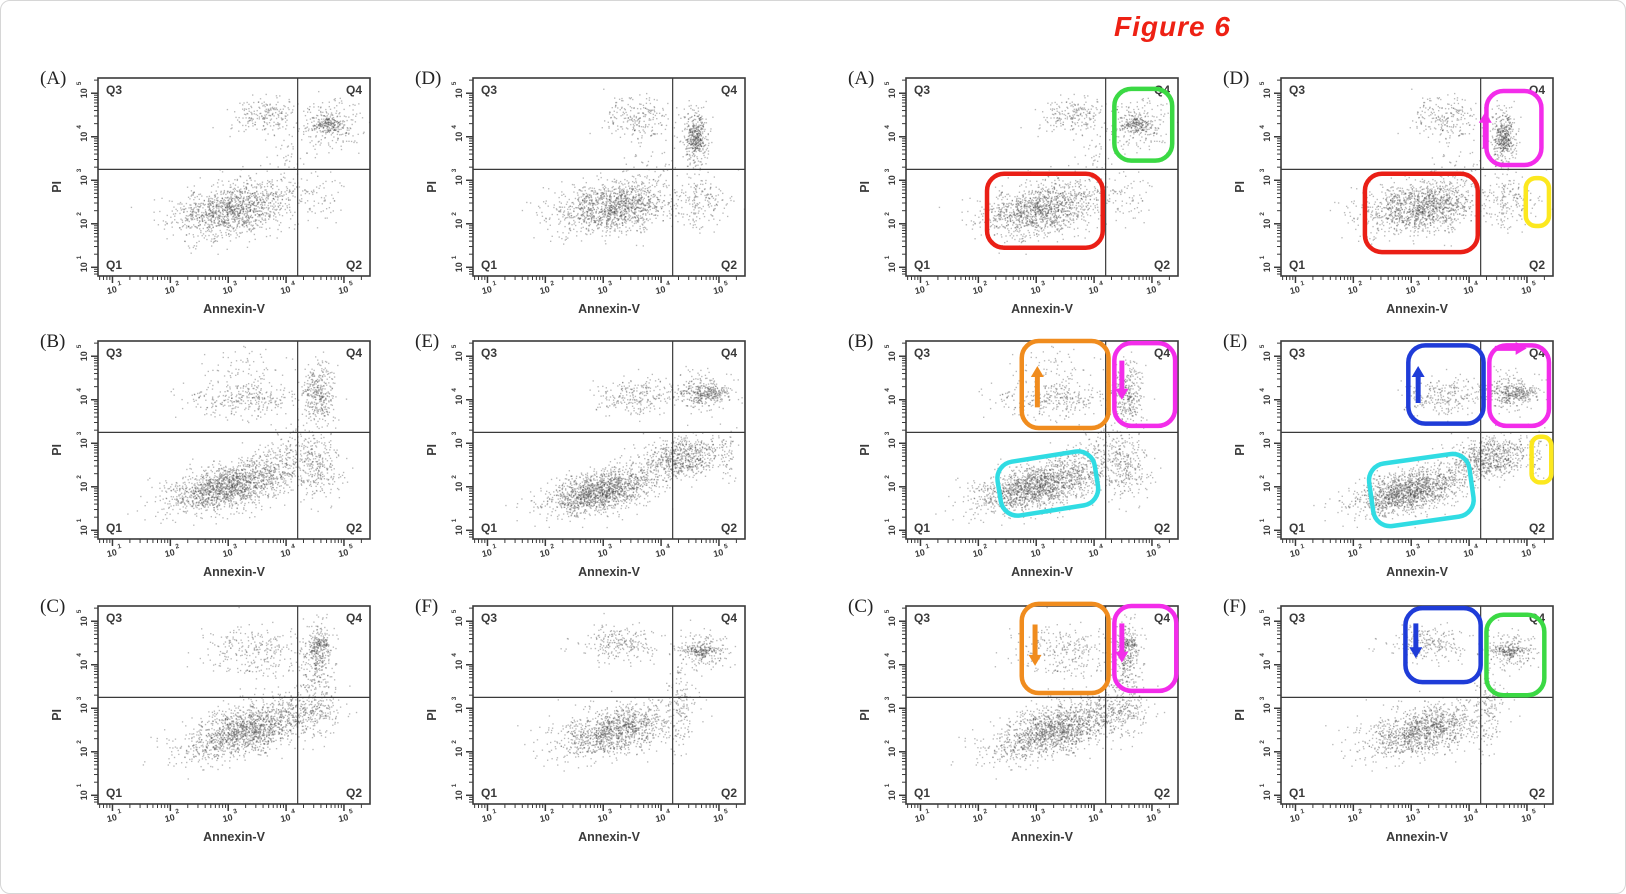 Image resolution: width=1626 pixels, height=894 pixels. I want to click on flow-panel-F-annotated: (F), so click(1393, 723).